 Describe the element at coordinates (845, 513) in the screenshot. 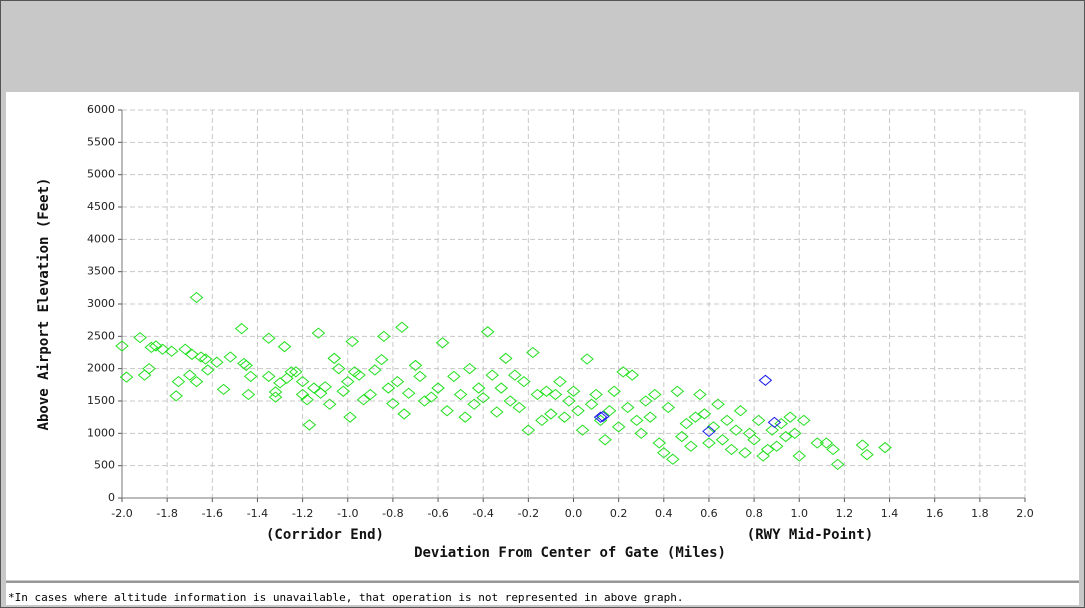

I see `x-tick-label: 1.2` at that location.